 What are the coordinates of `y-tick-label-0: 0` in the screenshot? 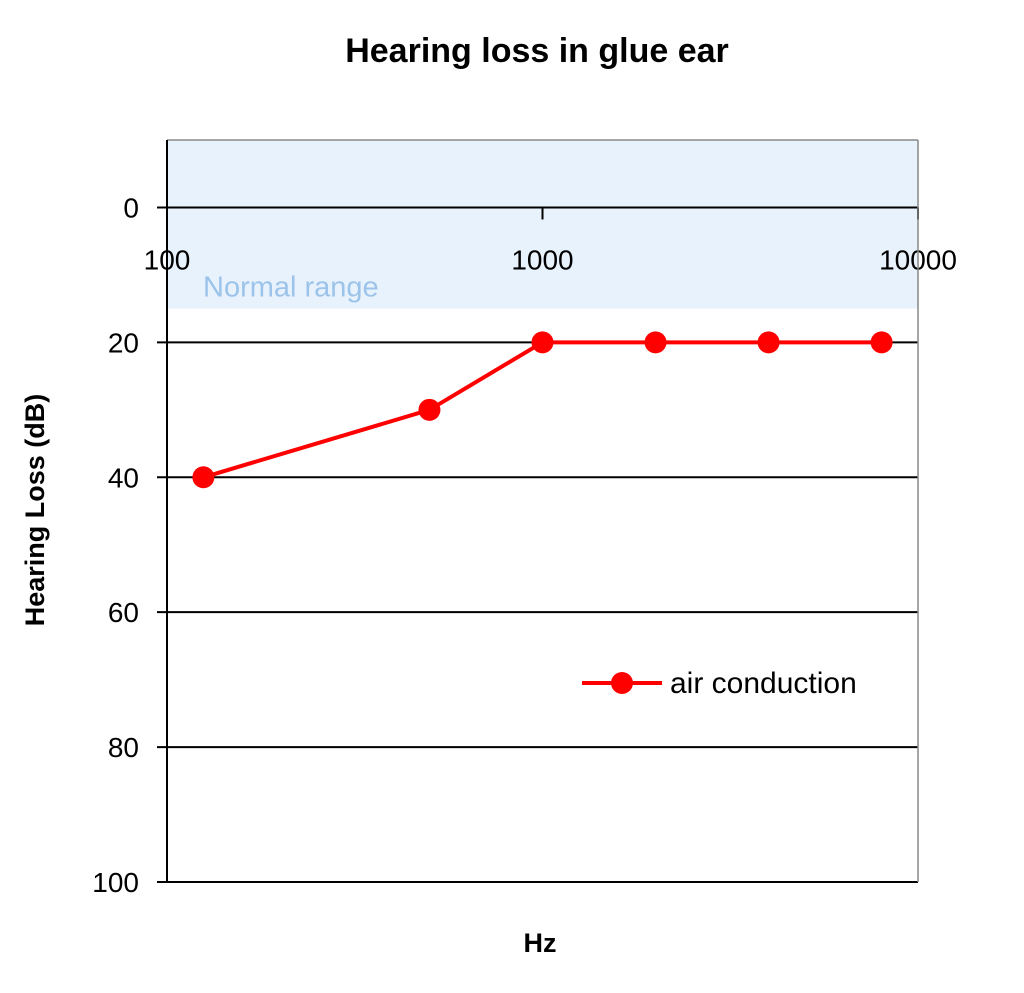 It's located at (131, 207).